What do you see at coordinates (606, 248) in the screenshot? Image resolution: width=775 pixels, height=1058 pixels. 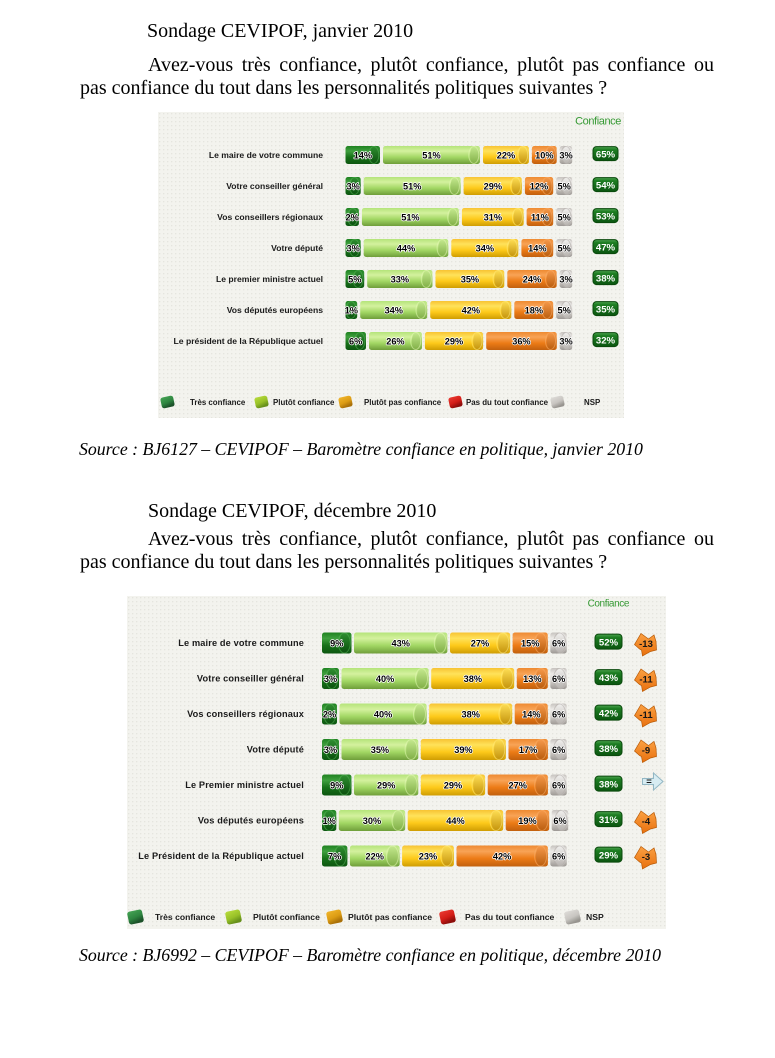 I see `svg-text: 47%` at bounding box center [606, 248].